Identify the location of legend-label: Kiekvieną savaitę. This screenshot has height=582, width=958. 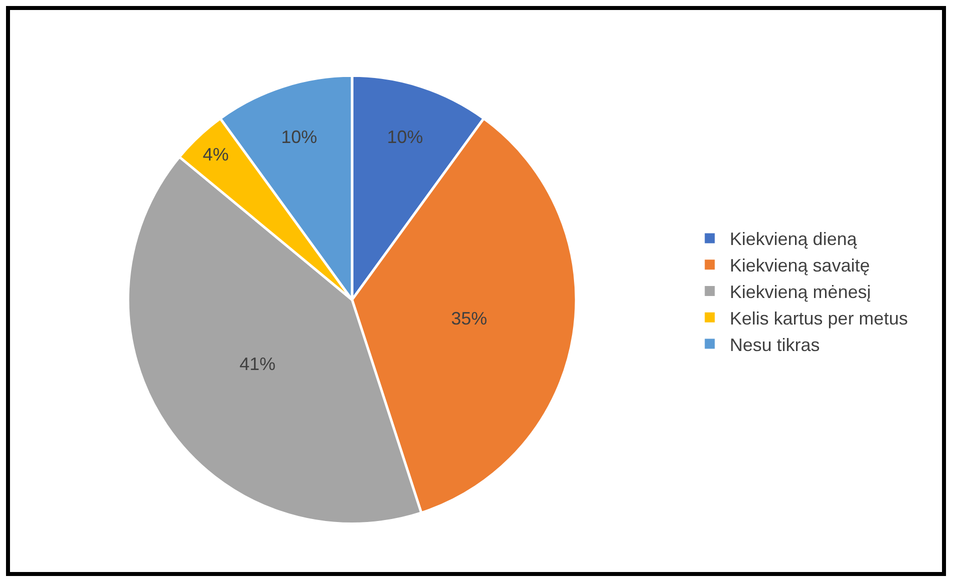
(800, 266).